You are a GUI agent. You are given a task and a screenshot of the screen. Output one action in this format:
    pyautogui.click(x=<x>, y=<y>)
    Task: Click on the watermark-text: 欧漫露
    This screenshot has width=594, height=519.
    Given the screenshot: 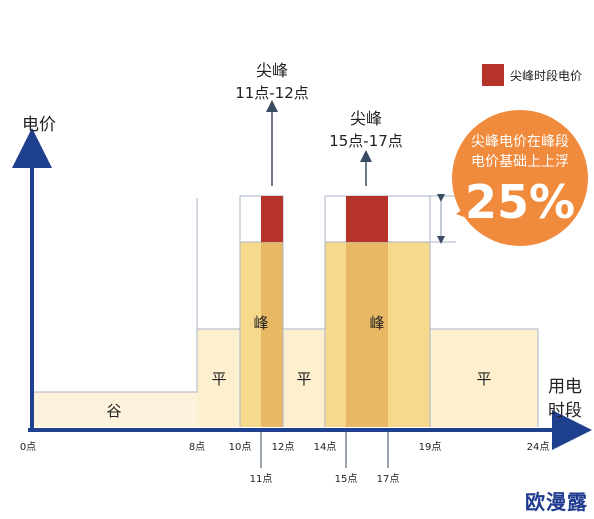 What is the action you would take?
    pyautogui.click(x=556, y=502)
    